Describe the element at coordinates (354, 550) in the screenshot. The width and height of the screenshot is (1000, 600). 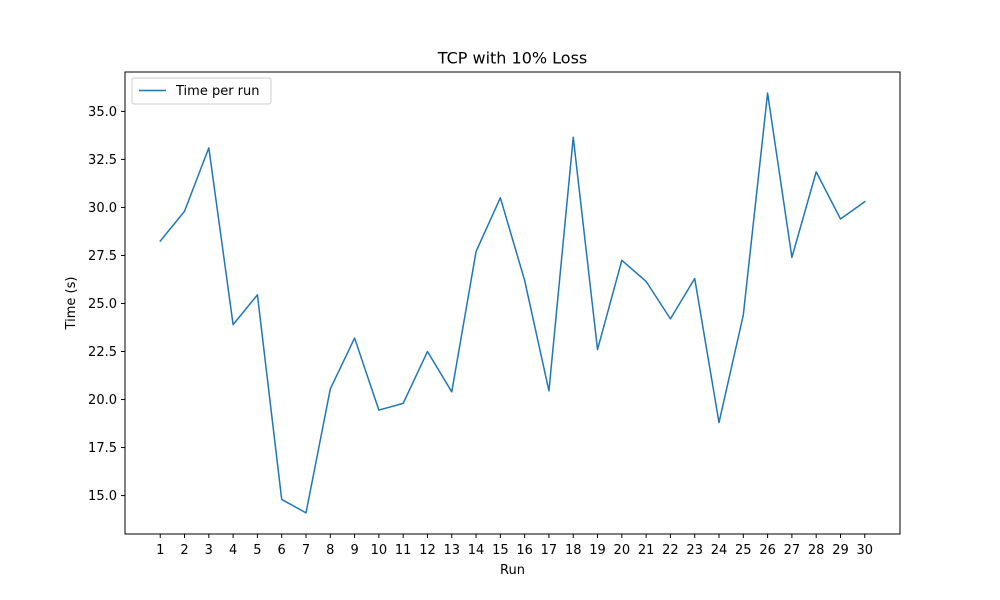
I see `x-tick-label: 9` at that location.